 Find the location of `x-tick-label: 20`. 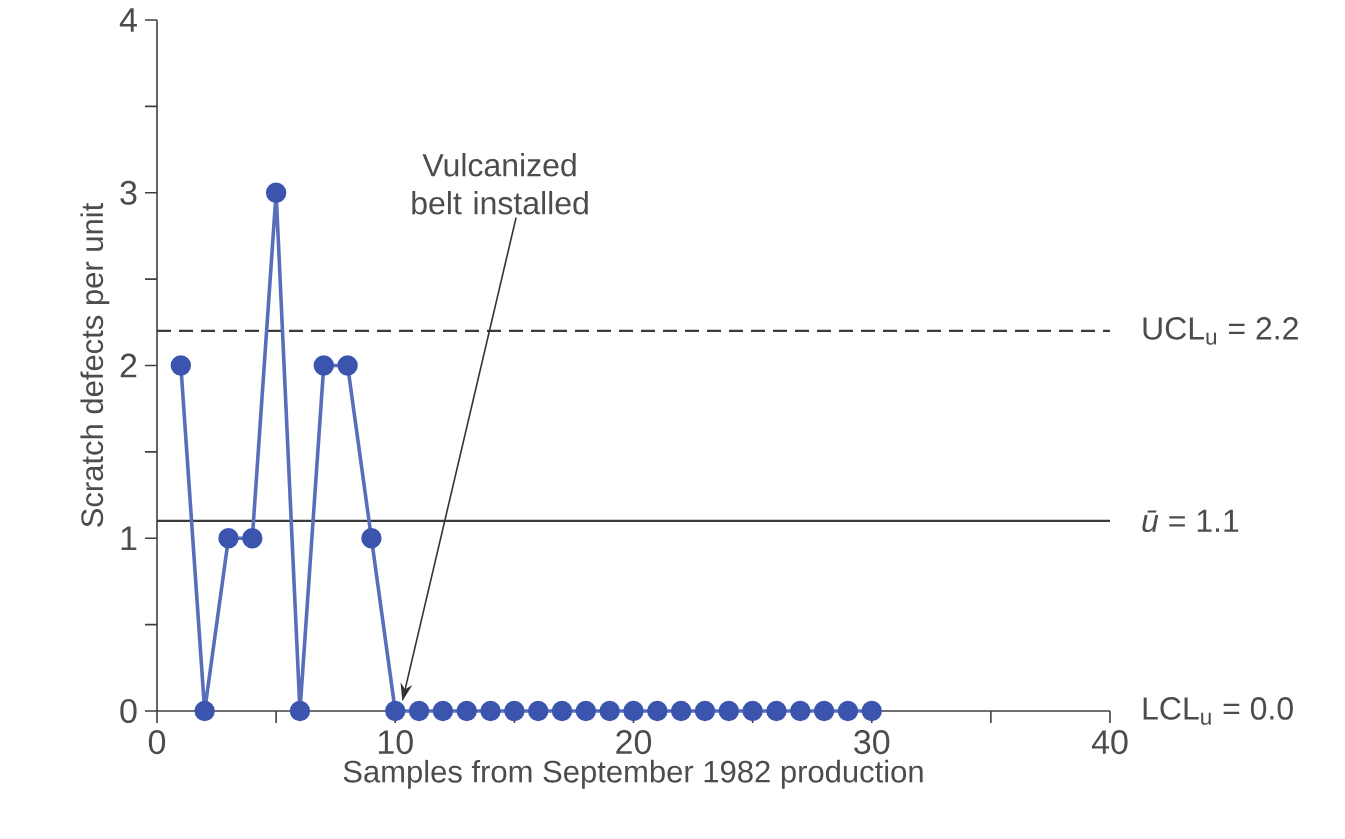

x-tick-label: 20 is located at coordinates (634, 742).